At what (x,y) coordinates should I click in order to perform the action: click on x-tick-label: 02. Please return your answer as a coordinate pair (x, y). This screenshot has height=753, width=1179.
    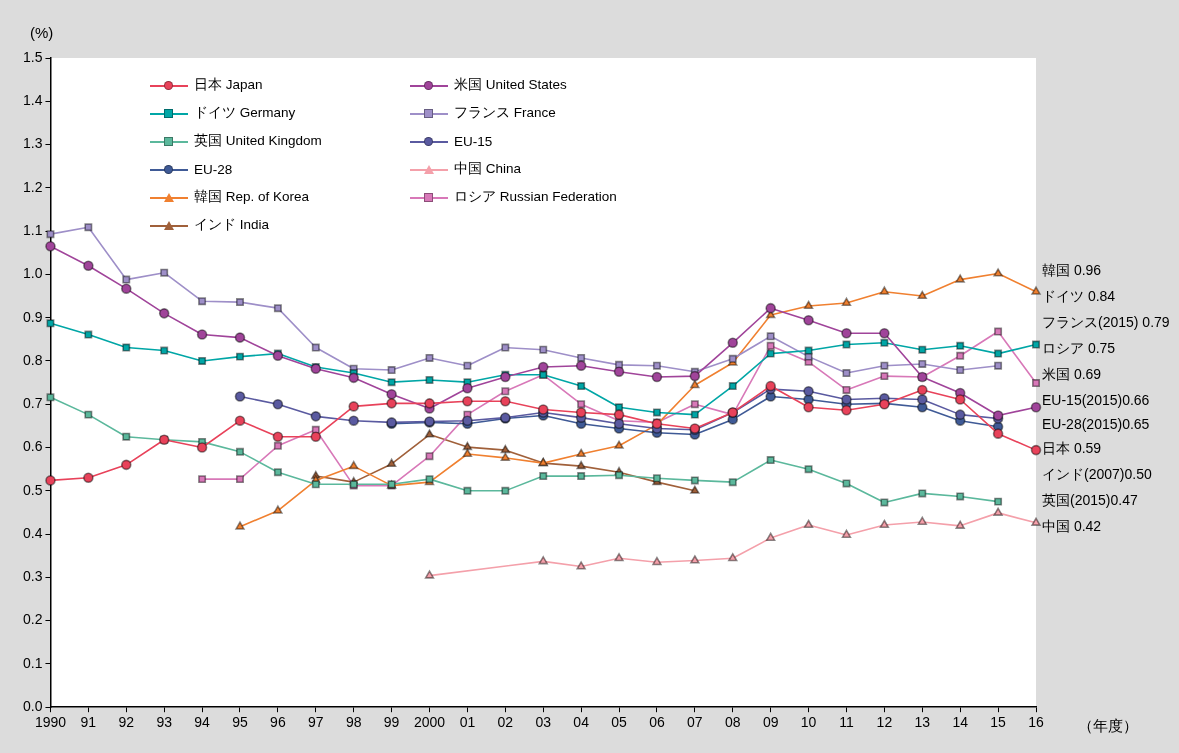
    Looking at the image, I should click on (505, 722).